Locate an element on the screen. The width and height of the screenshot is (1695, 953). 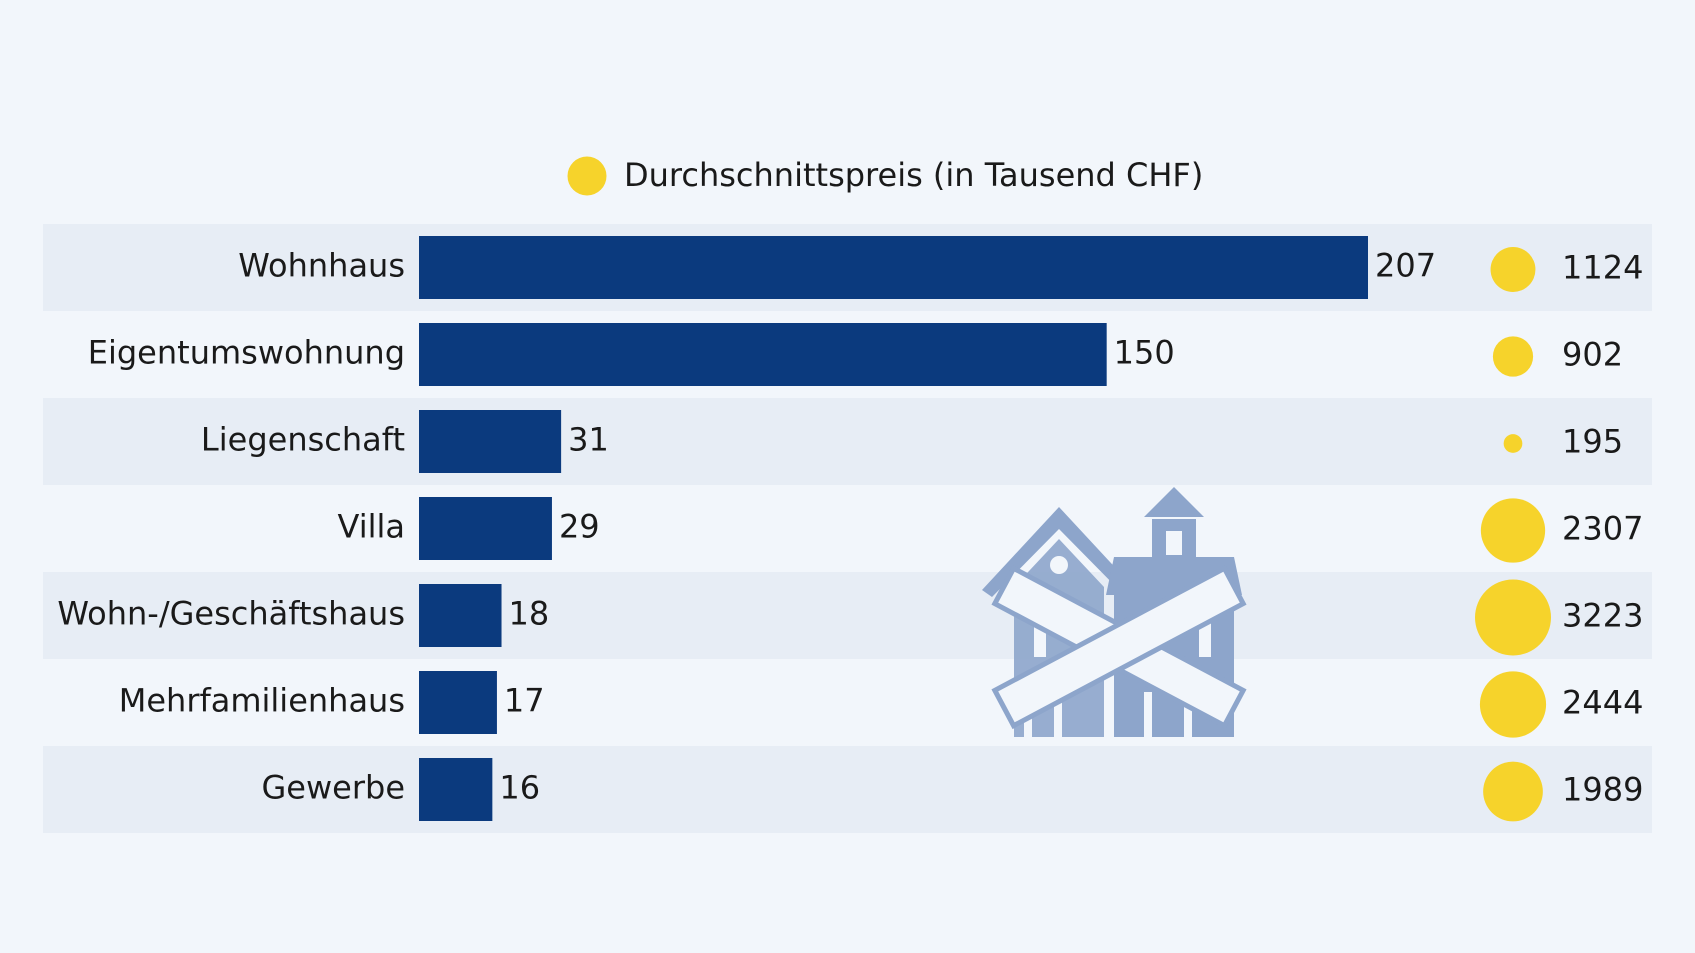
bubble-label: 2307 is located at coordinates (1602, 529).